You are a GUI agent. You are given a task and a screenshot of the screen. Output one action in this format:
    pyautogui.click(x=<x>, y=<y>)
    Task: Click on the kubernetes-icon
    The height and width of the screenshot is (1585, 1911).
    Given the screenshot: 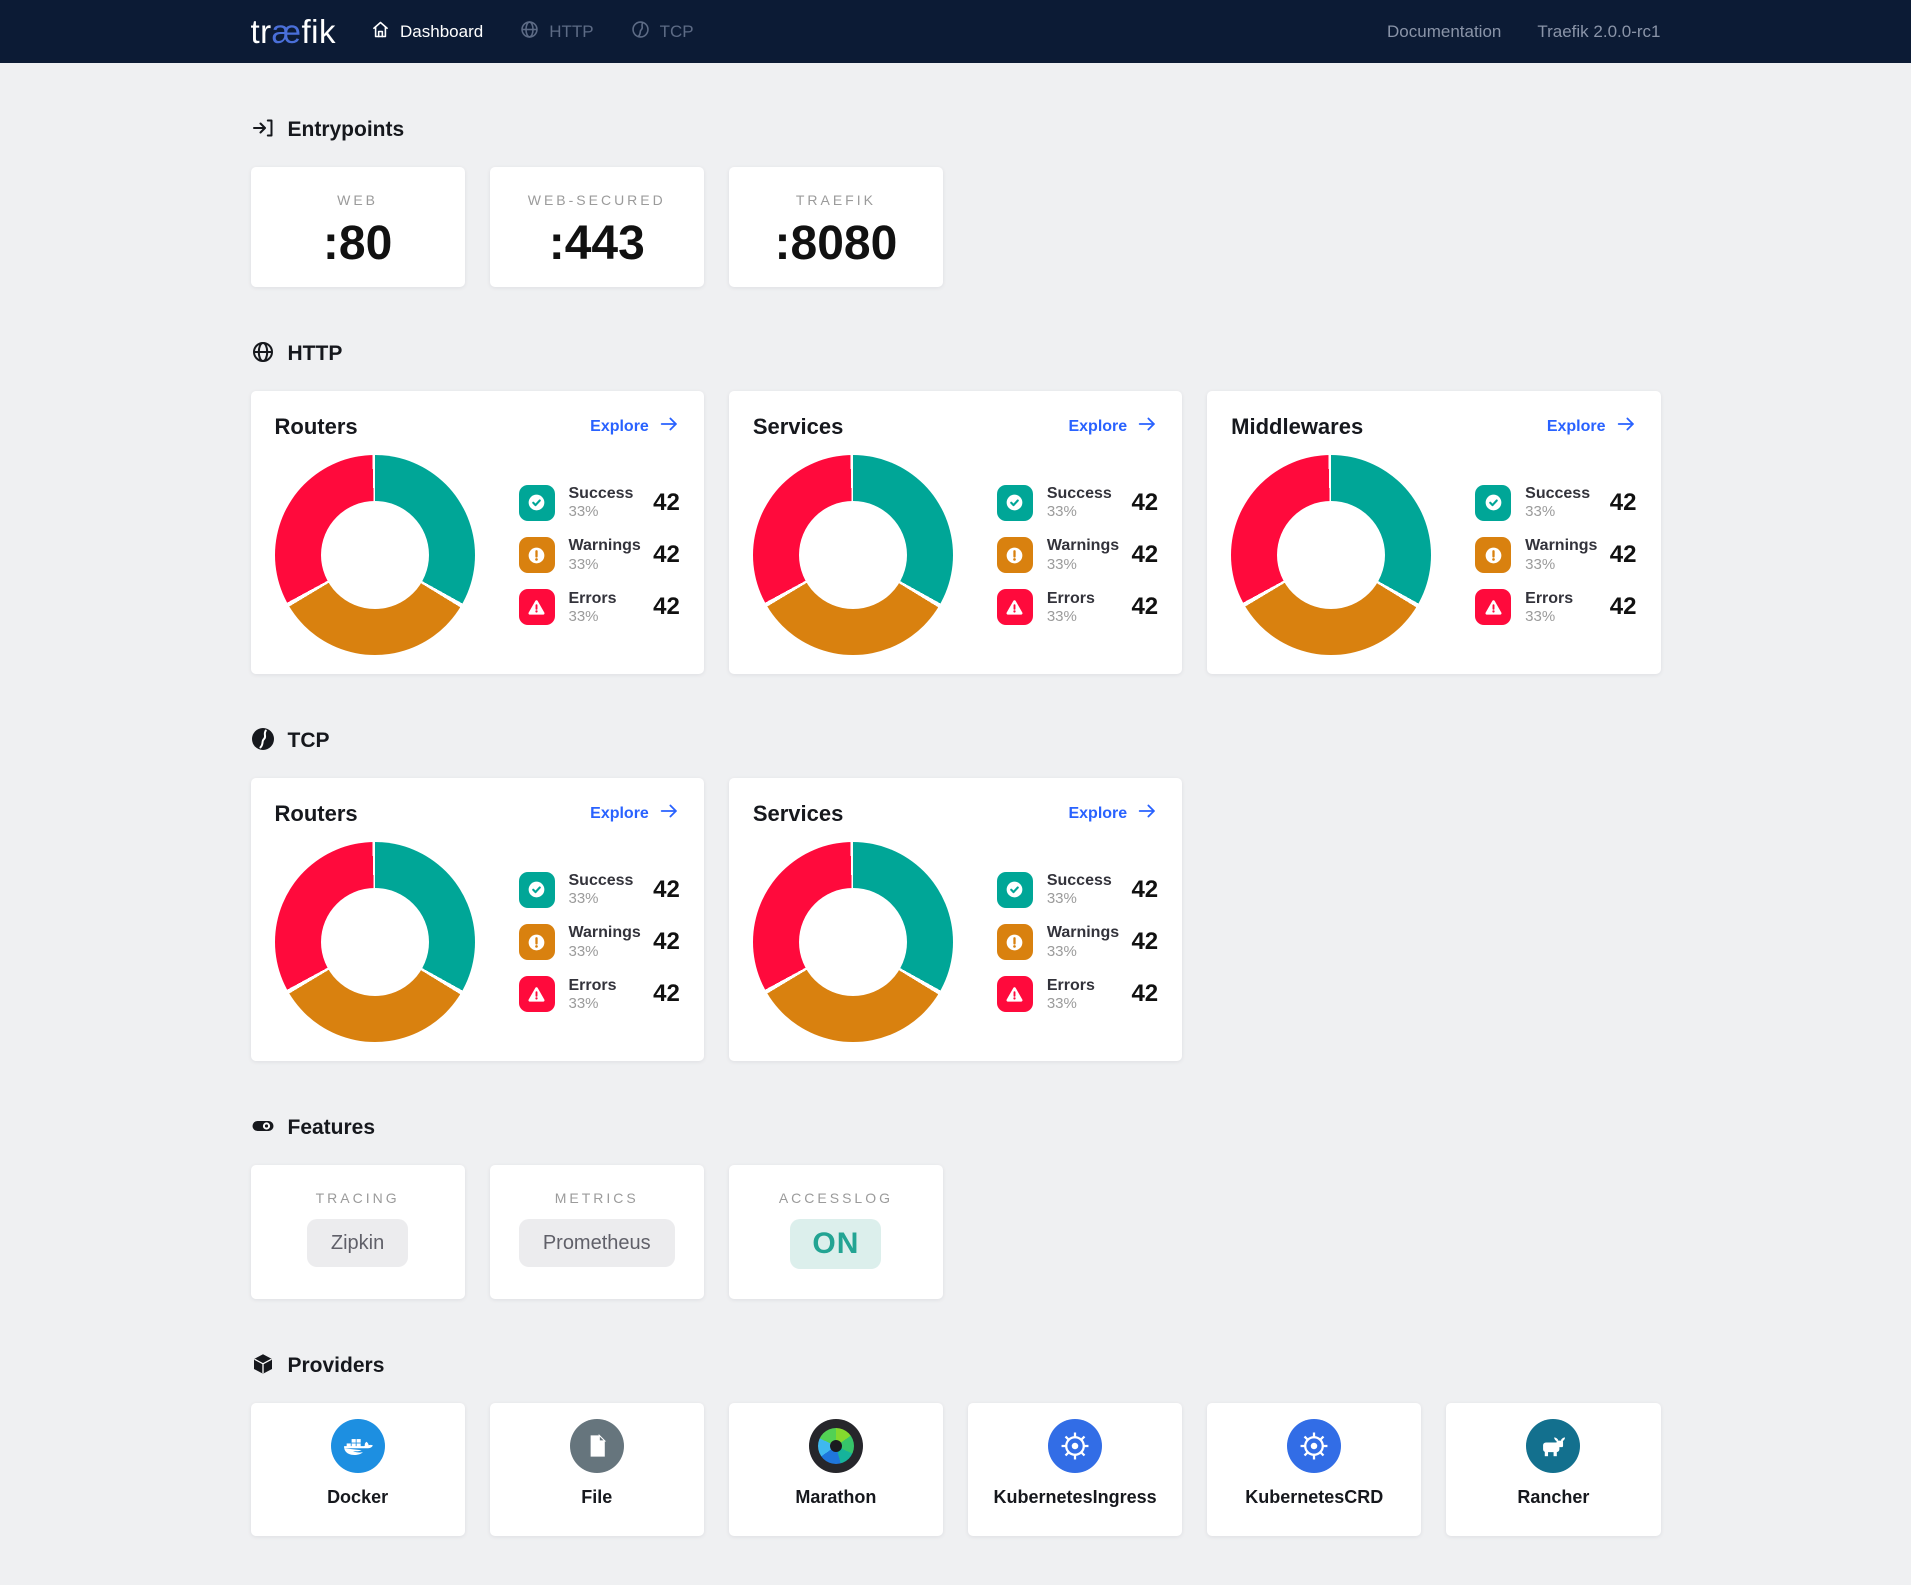 What is the action you would take?
    pyautogui.click(x=1075, y=1446)
    